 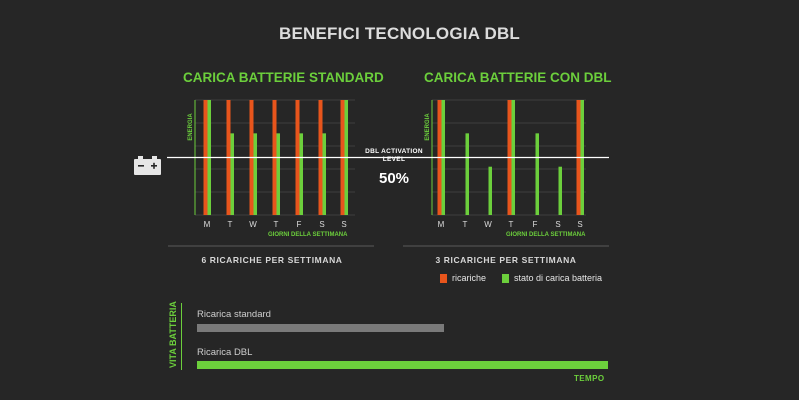 What do you see at coordinates (399, 33) in the screenshot?
I see `page-title: BENEFICI TECNOLOGIA DBL` at bounding box center [399, 33].